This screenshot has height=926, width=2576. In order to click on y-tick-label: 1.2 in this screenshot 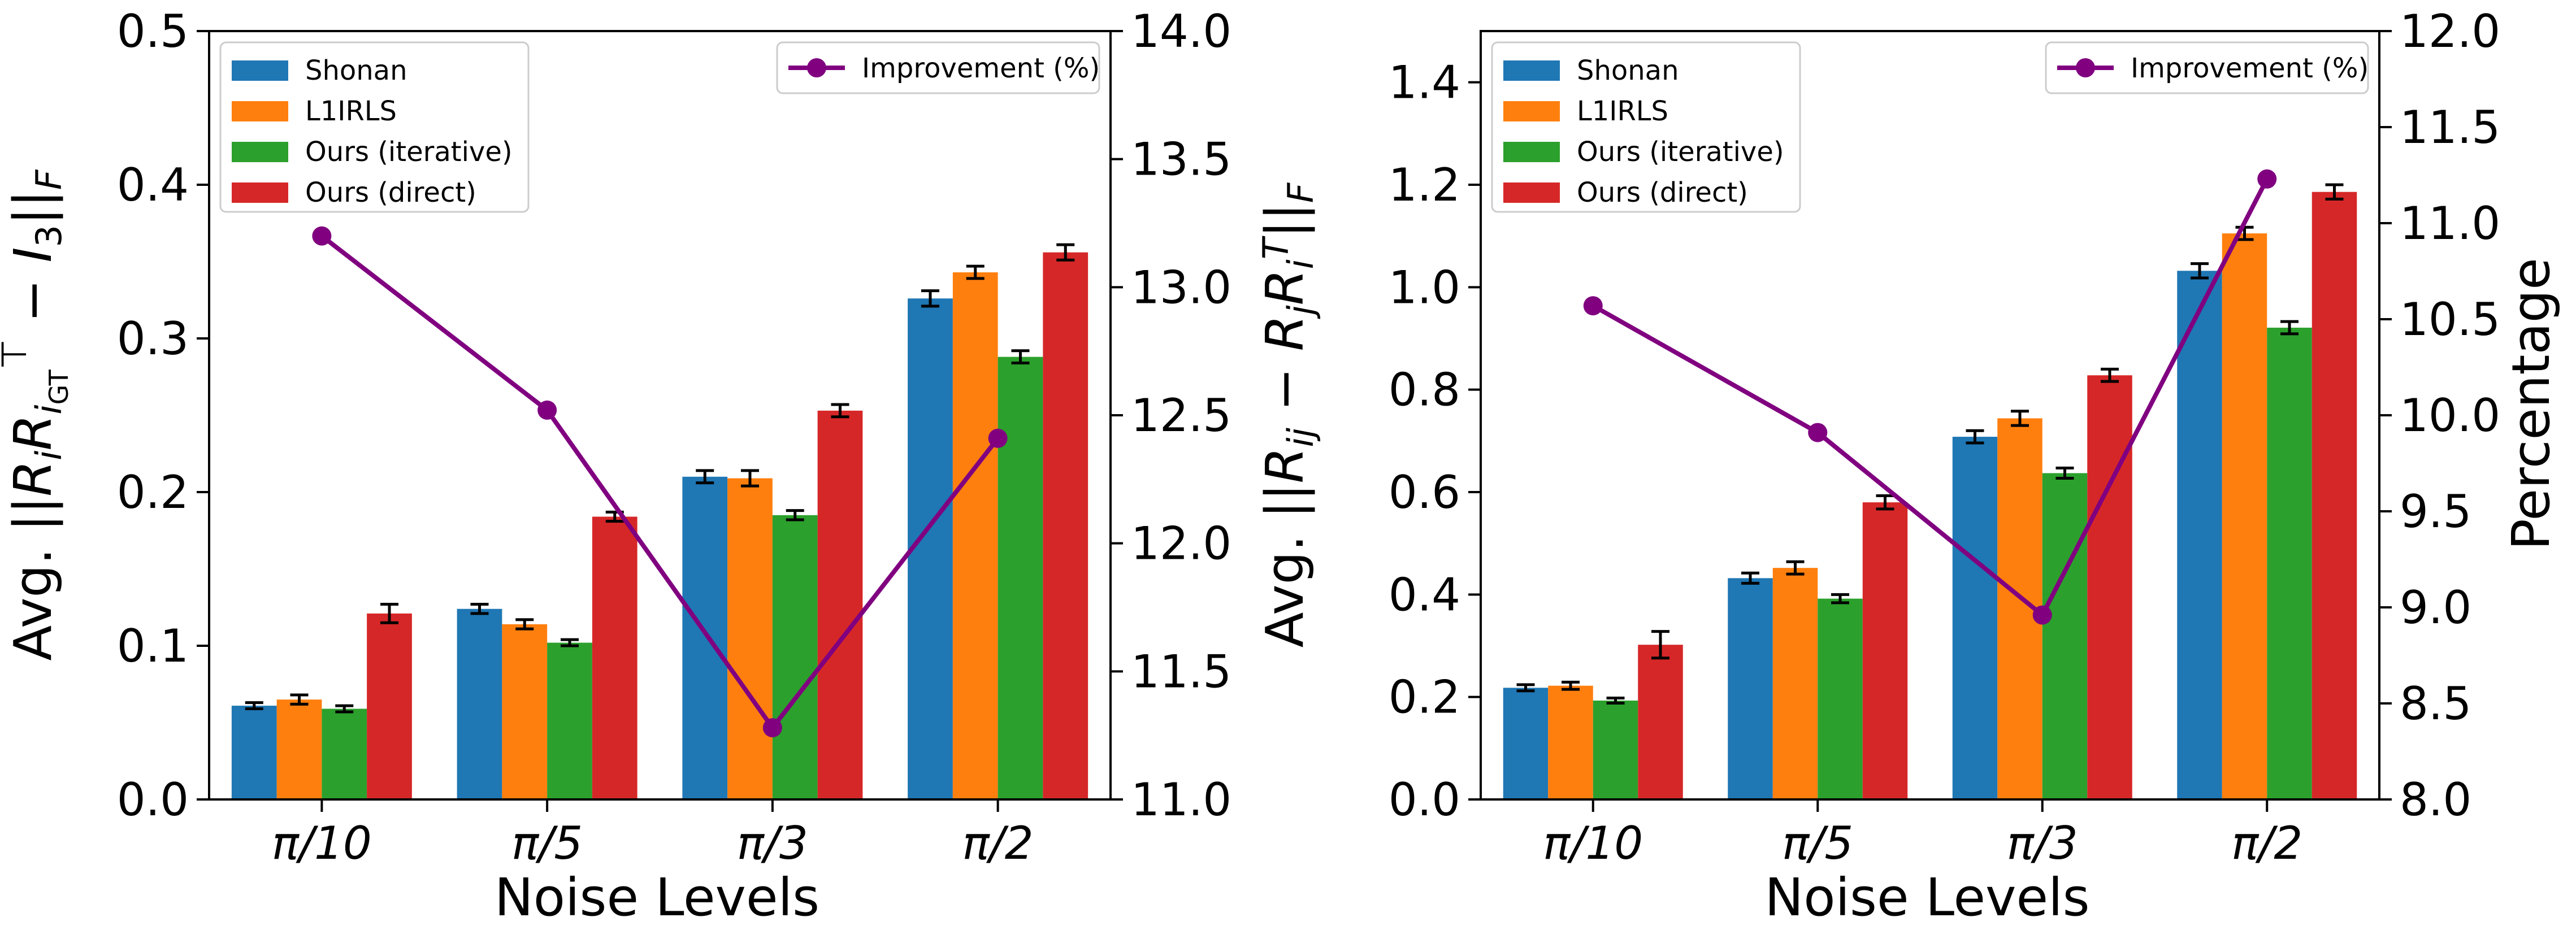, I will do `click(1424, 185)`.